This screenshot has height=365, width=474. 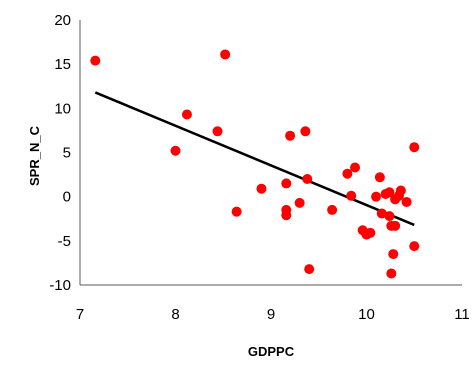 What do you see at coordinates (175, 314) in the screenshot?
I see `x-tick-label: 8` at bounding box center [175, 314].